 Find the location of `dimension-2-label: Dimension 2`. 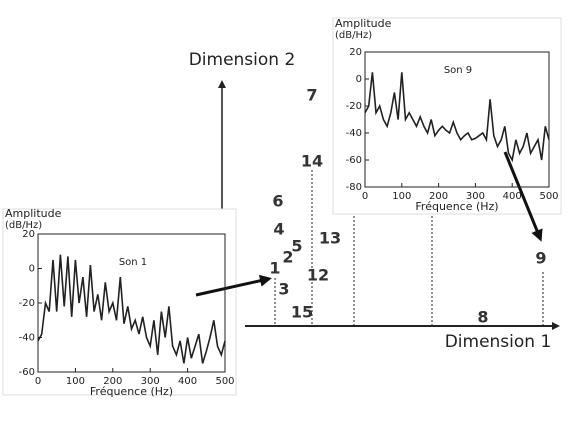

dimension-2-label: Dimension 2 is located at coordinates (242, 60).